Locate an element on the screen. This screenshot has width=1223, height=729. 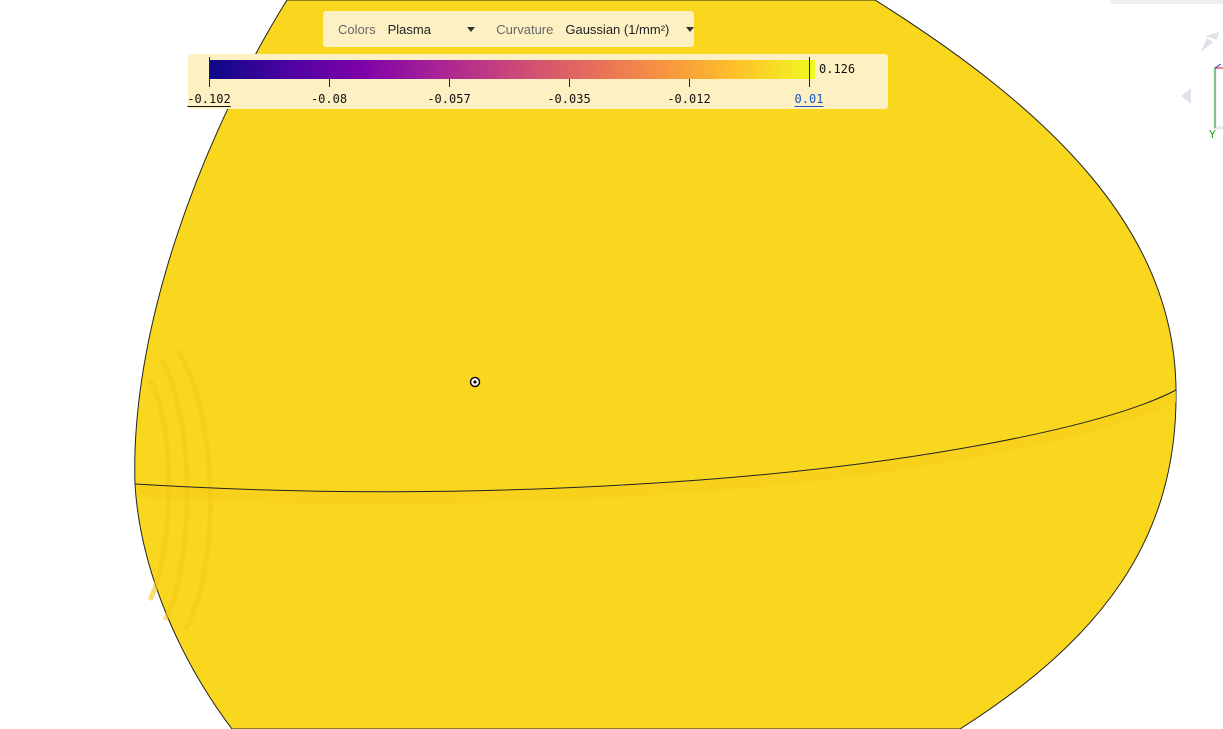
max-value: 0.126 is located at coordinates (837, 69).